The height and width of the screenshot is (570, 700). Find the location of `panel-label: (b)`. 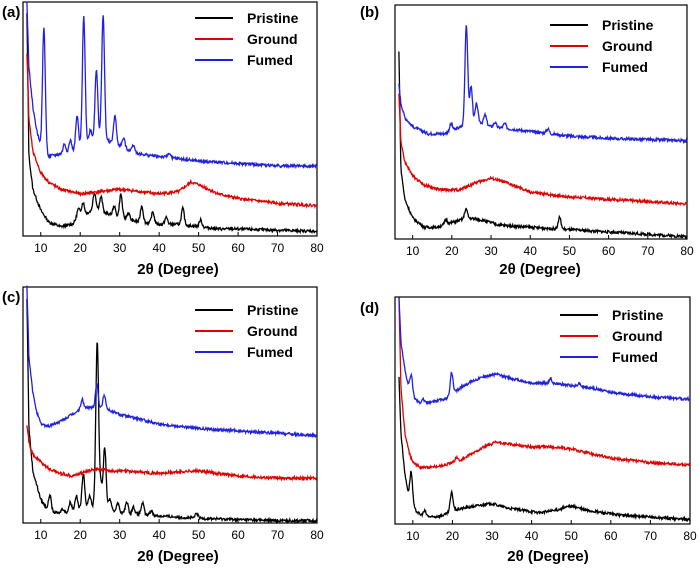

panel-label: (b) is located at coordinates (369, 12).